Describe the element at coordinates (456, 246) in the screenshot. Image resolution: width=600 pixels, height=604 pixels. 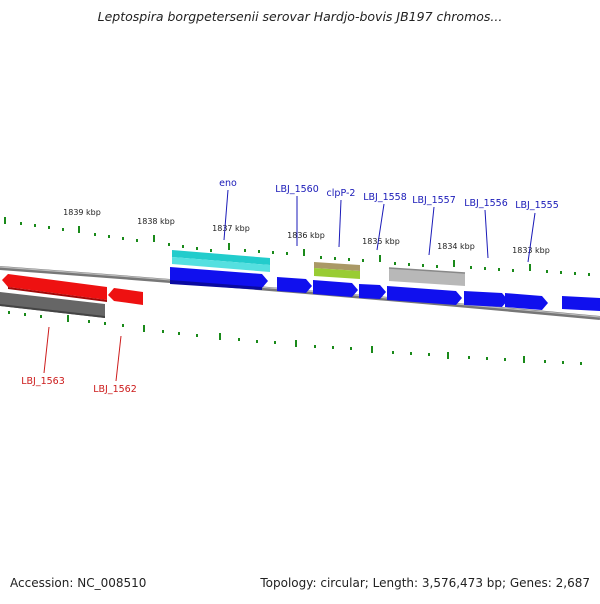
I see `kbp-label-1834: 1834 kbp` at that location.